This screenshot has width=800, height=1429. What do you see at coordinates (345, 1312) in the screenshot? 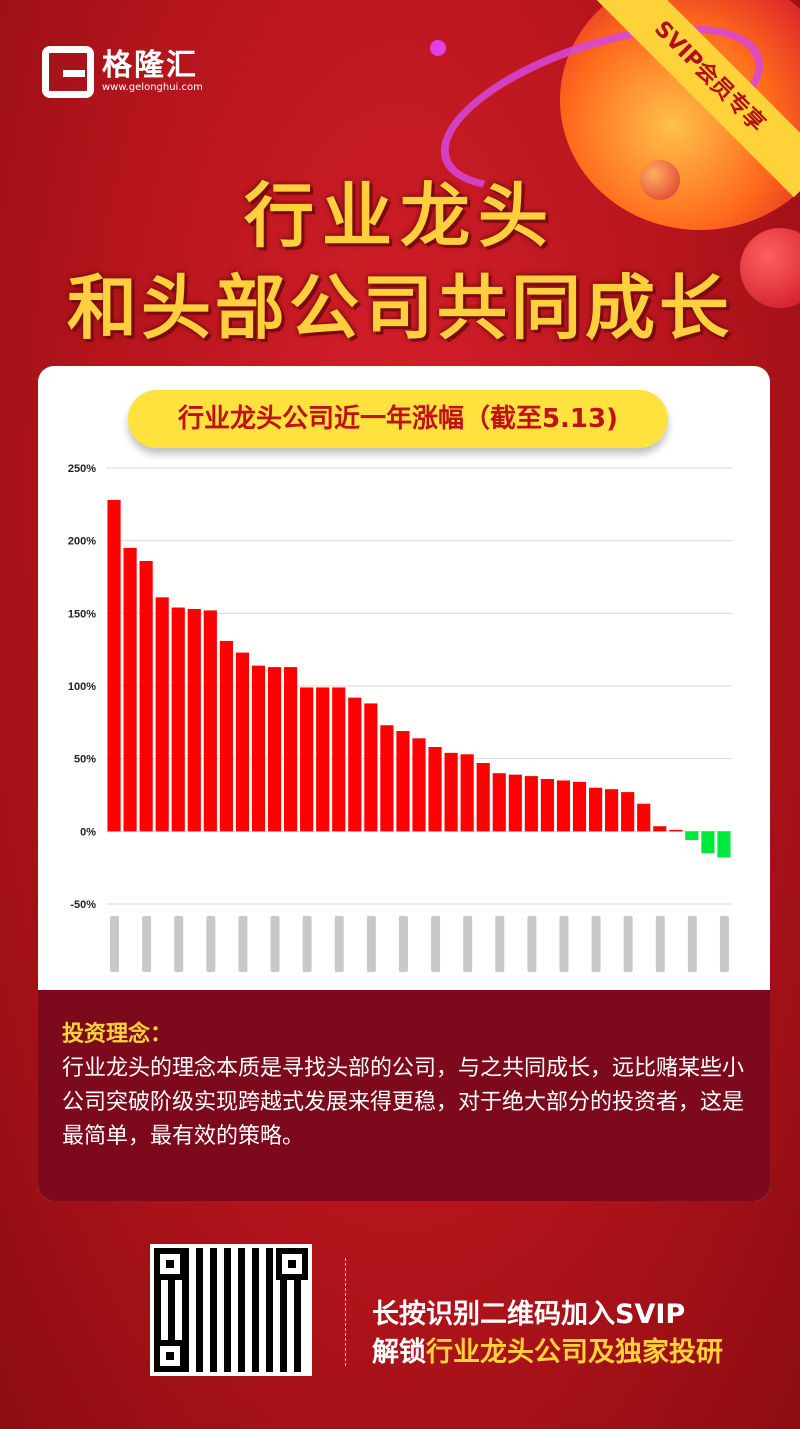
I see `divider` at bounding box center [345, 1312].